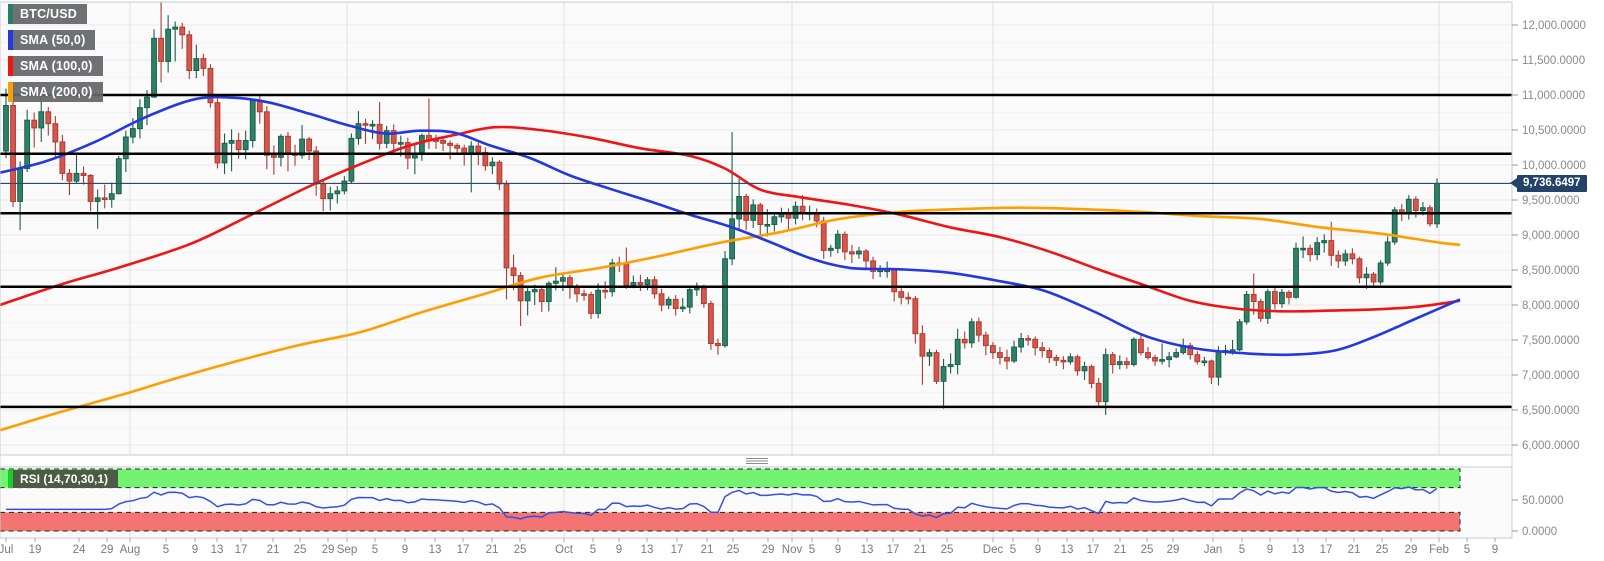  I want to click on pane-resize-handle, so click(757, 461).